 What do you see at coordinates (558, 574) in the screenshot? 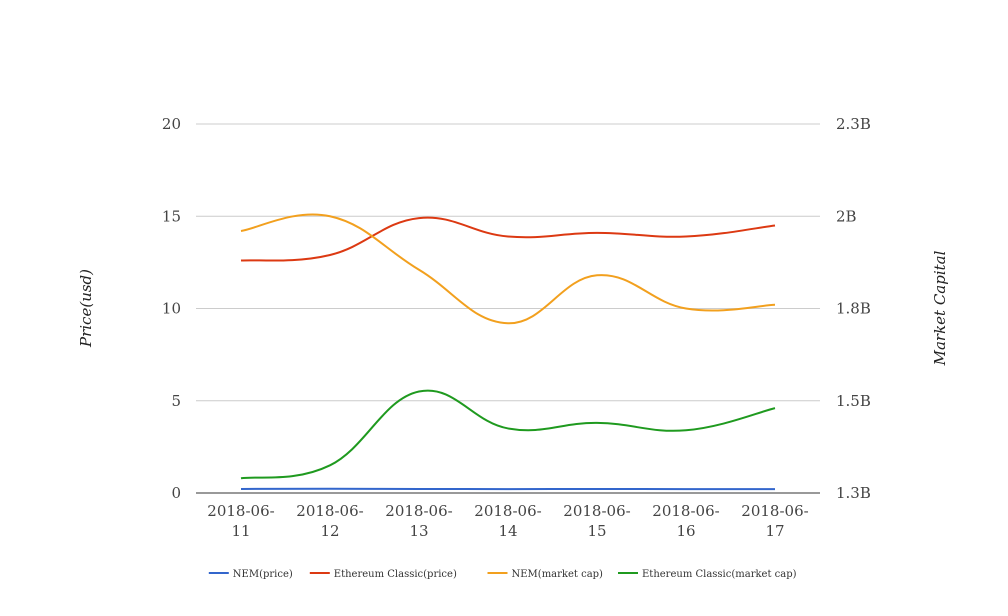
I see `legend-label: NEM(market cap)` at bounding box center [558, 574].